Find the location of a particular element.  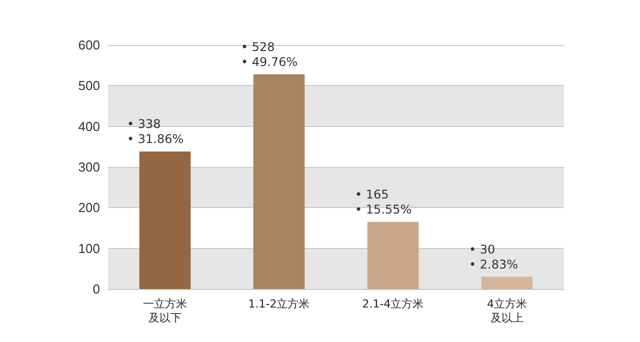

x-tick-label: 1.1-2立方米 is located at coordinates (279, 304).